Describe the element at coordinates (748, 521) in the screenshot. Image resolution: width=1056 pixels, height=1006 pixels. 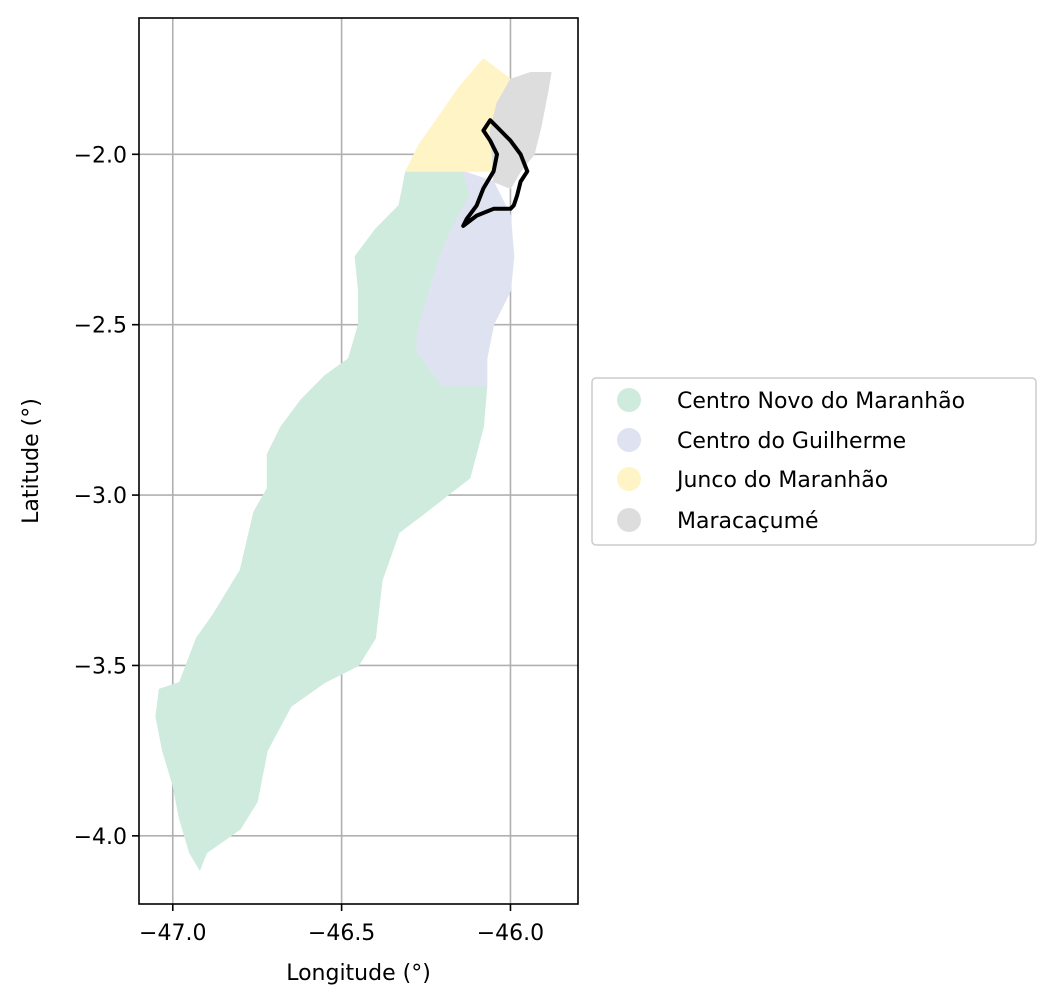
I see `legend-label: Maracaçumé` at that location.